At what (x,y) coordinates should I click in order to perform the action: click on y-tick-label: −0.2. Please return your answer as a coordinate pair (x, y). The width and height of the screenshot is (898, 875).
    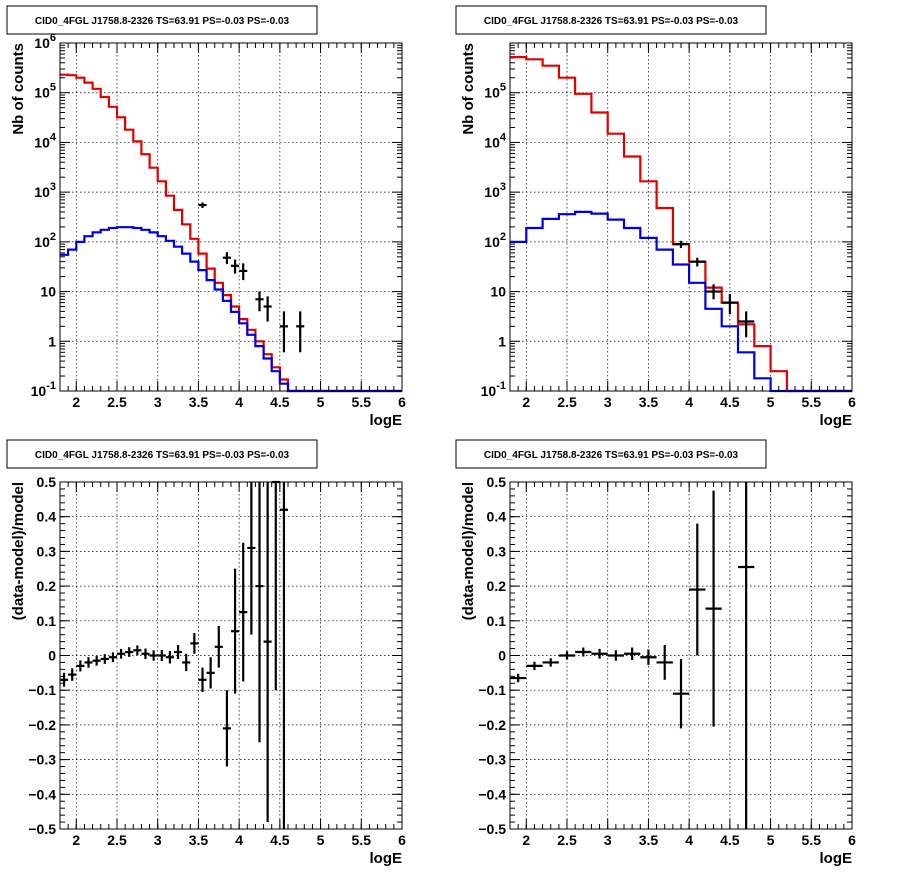
    Looking at the image, I should click on (492, 725).